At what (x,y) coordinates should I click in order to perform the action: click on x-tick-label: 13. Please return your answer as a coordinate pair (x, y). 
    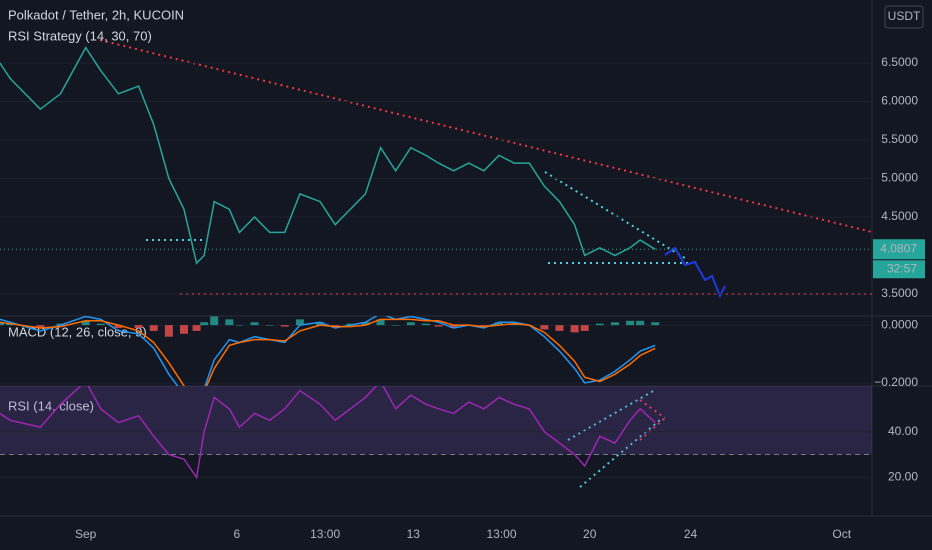
    Looking at the image, I should click on (414, 534).